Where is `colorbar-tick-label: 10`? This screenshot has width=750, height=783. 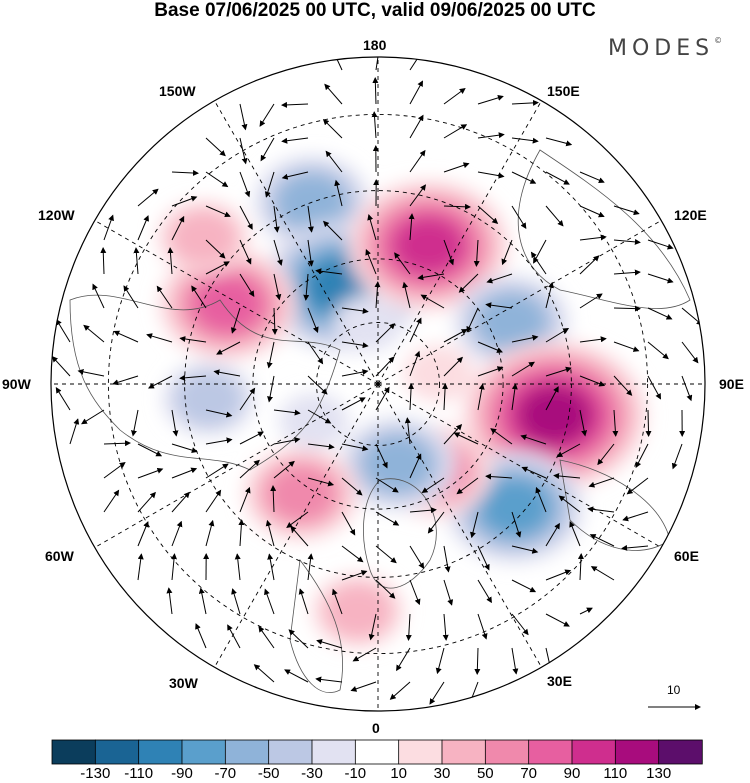
colorbar-tick-label: 10 is located at coordinates (399, 773).